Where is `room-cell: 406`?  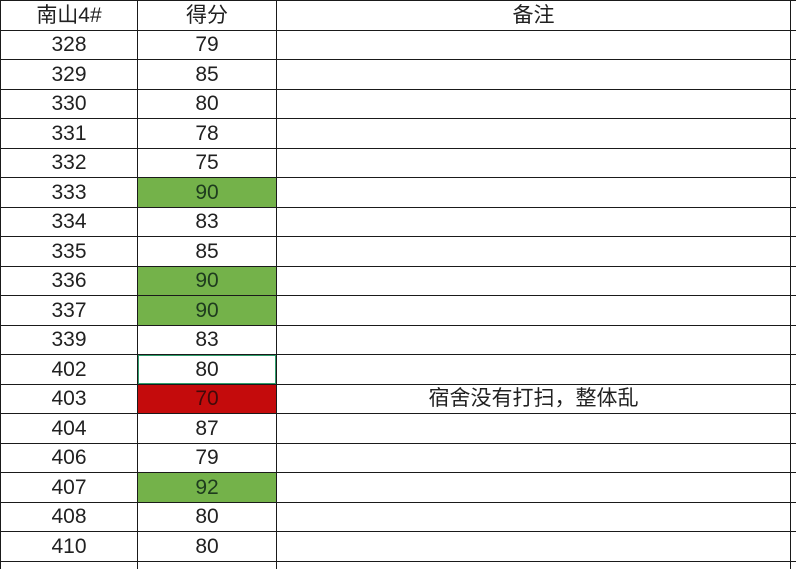
room-cell: 406 is located at coordinates (69, 457).